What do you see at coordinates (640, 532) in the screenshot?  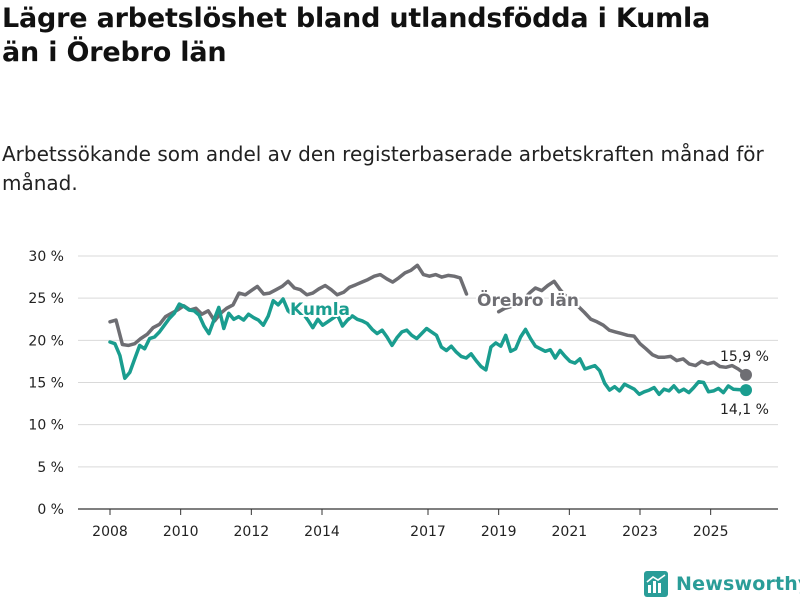 I see `x-tick-label: 2023` at bounding box center [640, 532].